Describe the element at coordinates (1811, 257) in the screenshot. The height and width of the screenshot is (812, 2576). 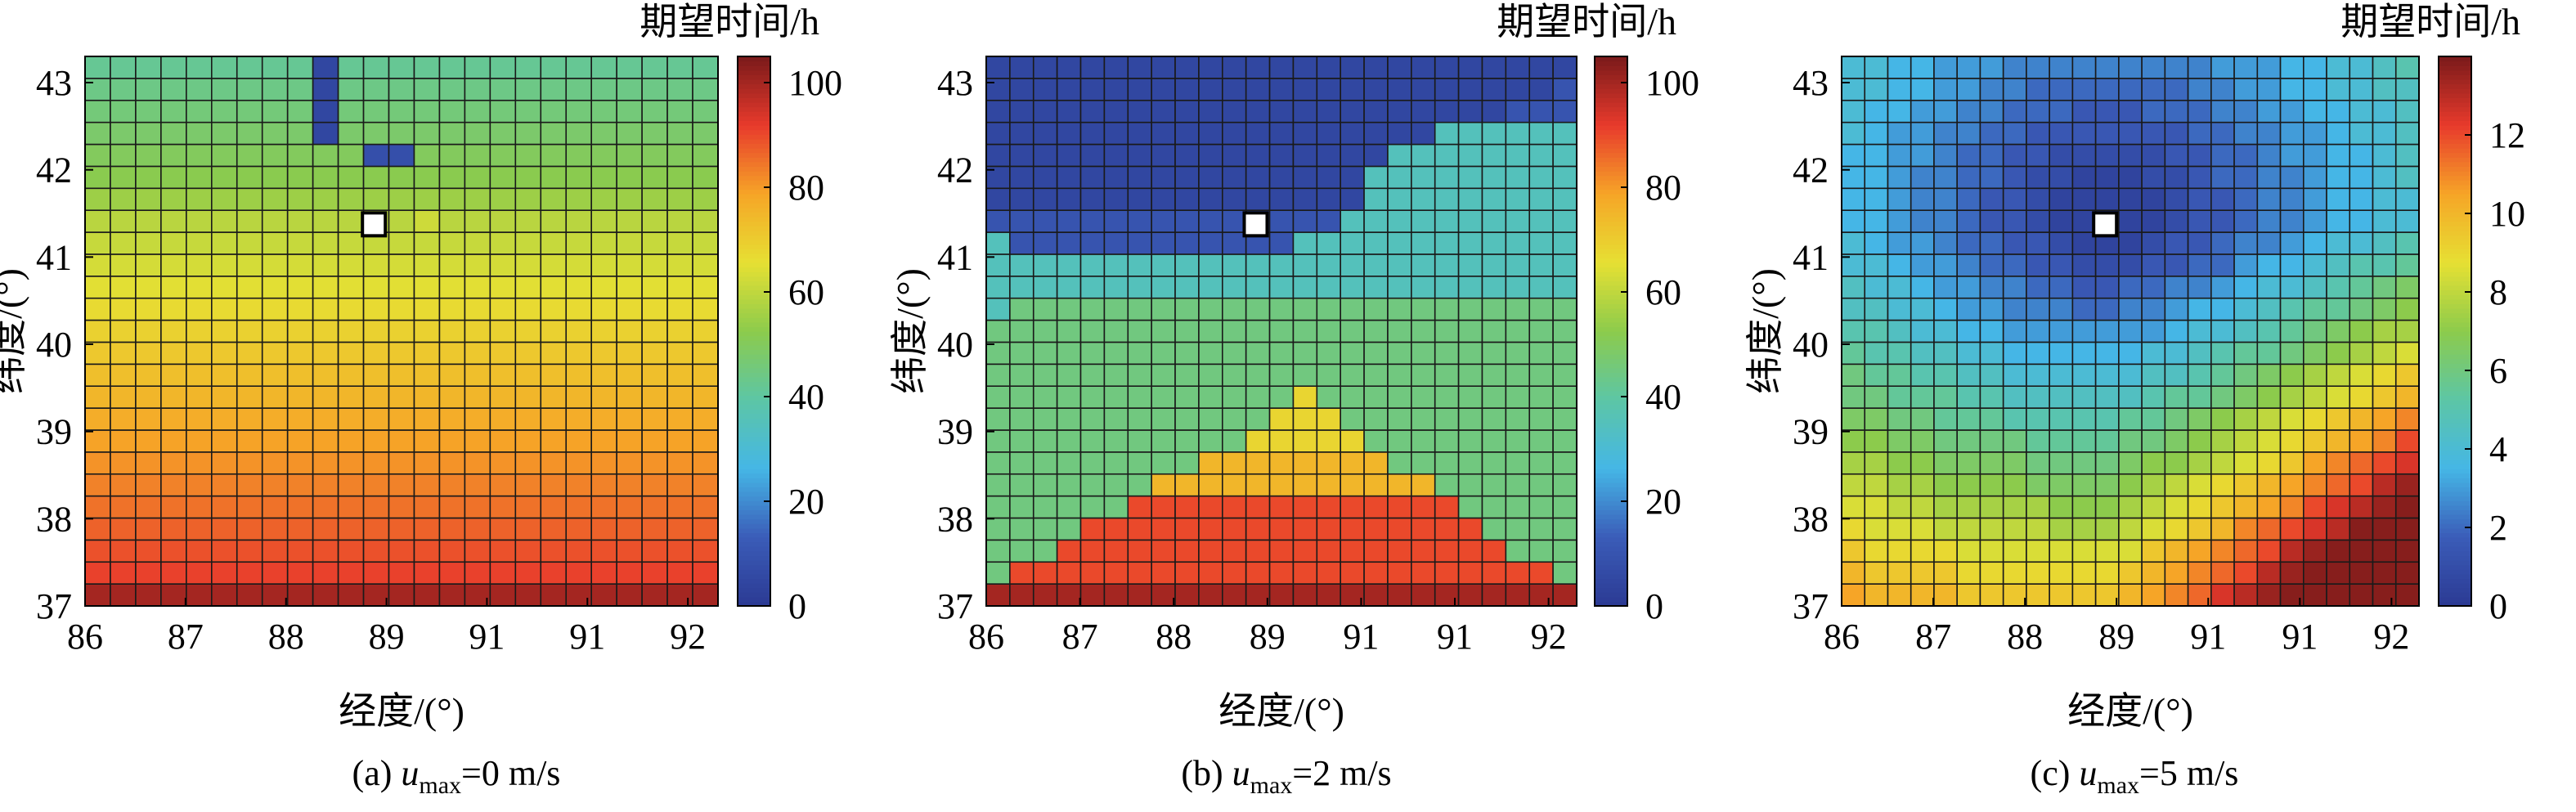
I see `y-tick-label: 41` at that location.